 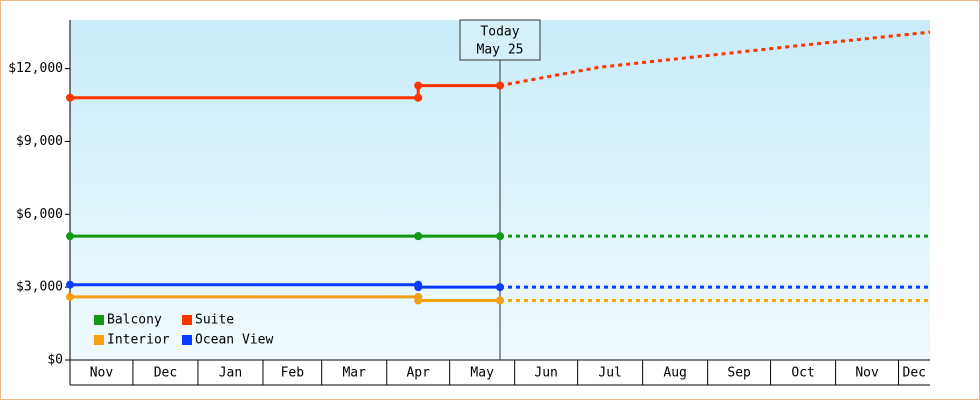 What do you see at coordinates (285, 92) in the screenshot?
I see `series-line` at bounding box center [285, 92].